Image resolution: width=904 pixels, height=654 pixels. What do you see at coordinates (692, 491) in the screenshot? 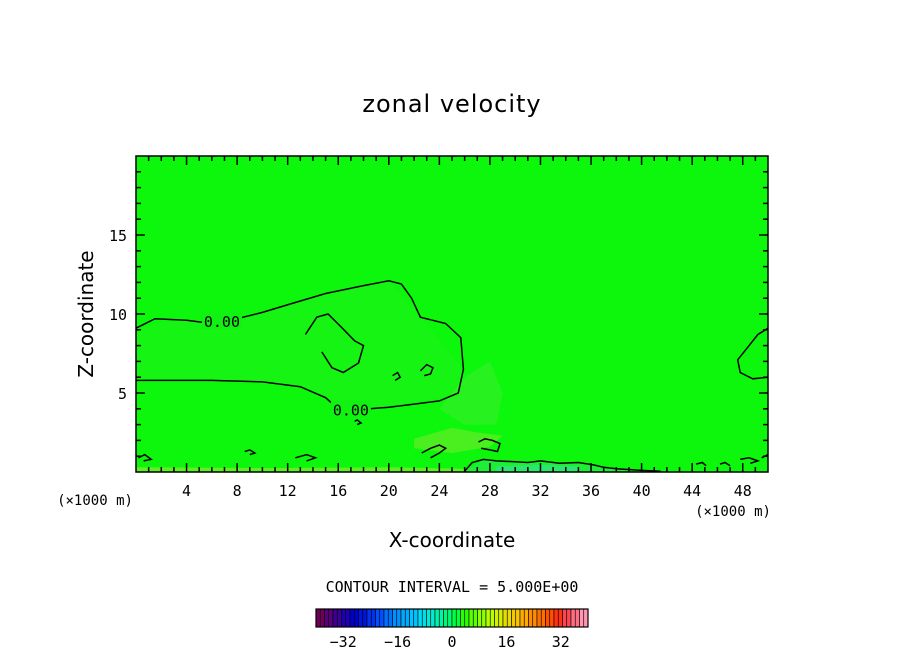
I see `x-tick-label: 44` at bounding box center [692, 491].